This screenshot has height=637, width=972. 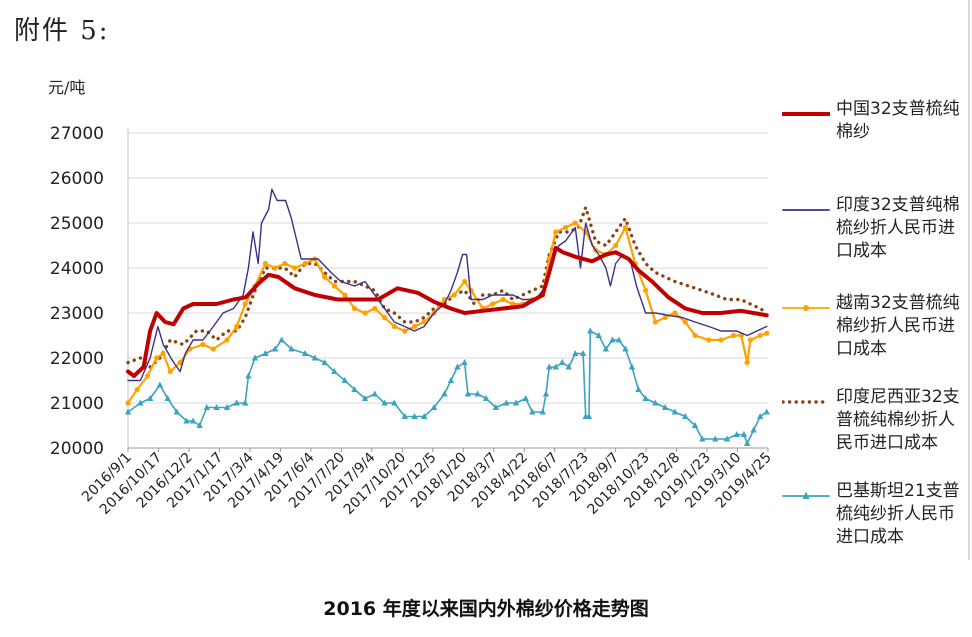 I want to click on y-tick-label: 20000, so click(x=77, y=449).